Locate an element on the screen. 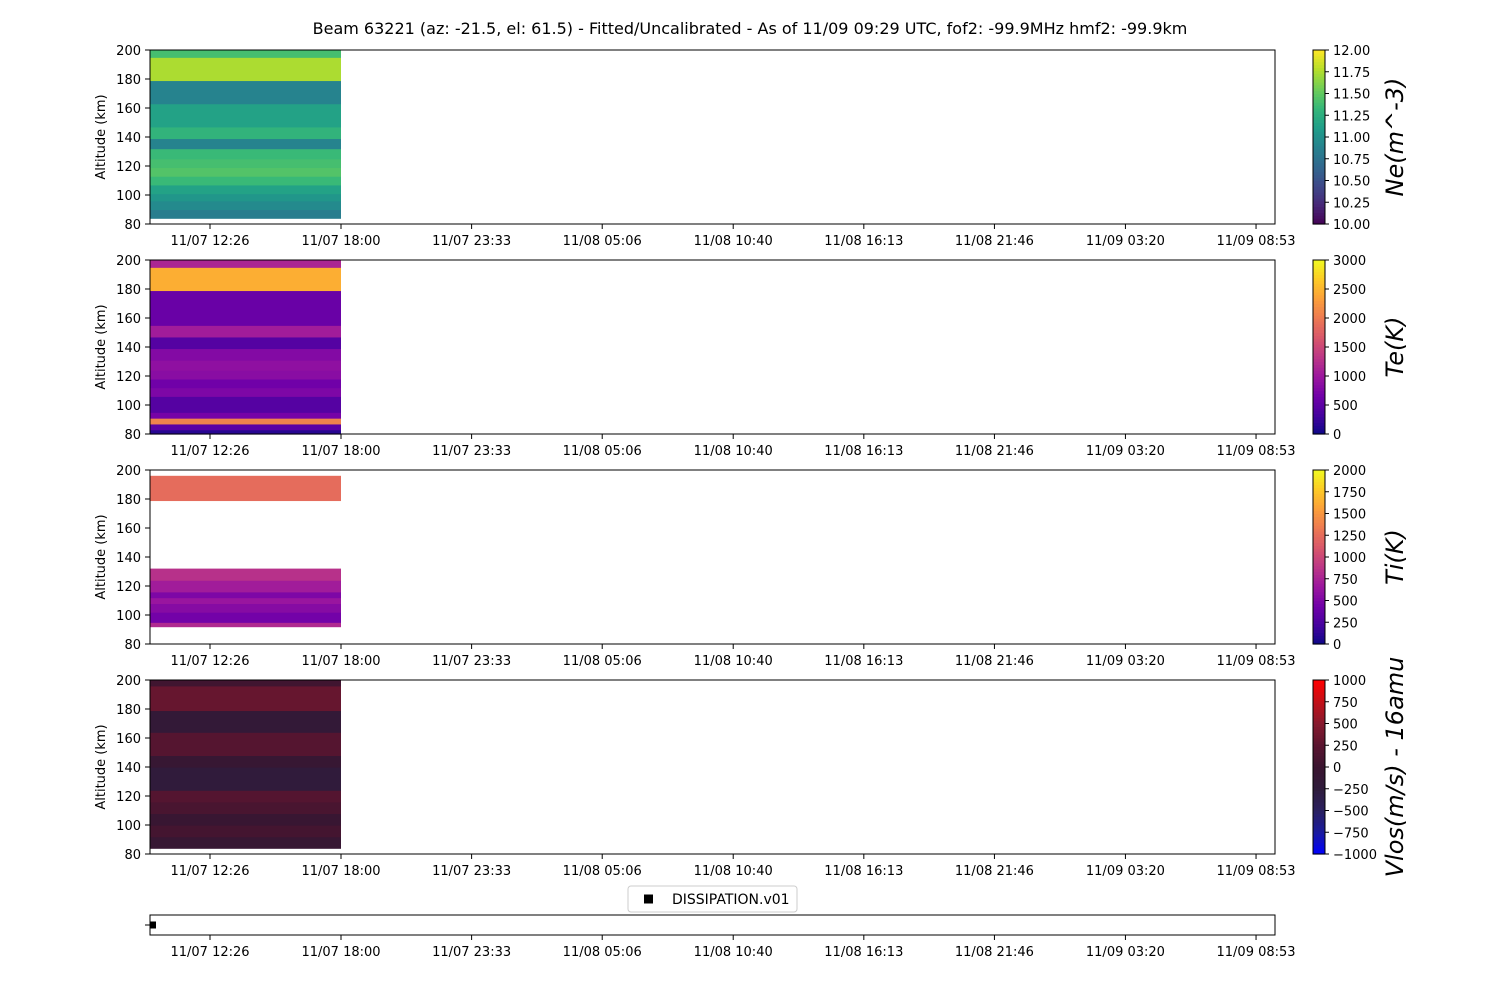  colorbar-tick-label: 1000 is located at coordinates (1349, 558).